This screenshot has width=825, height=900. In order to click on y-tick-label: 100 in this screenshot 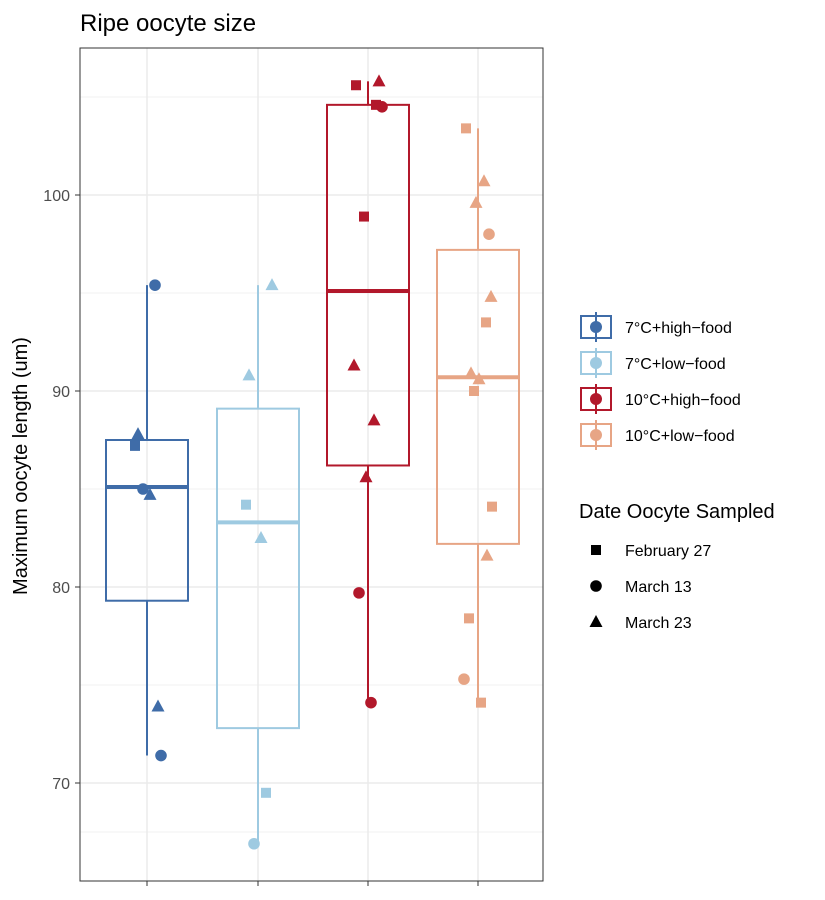, I will do `click(56, 196)`.